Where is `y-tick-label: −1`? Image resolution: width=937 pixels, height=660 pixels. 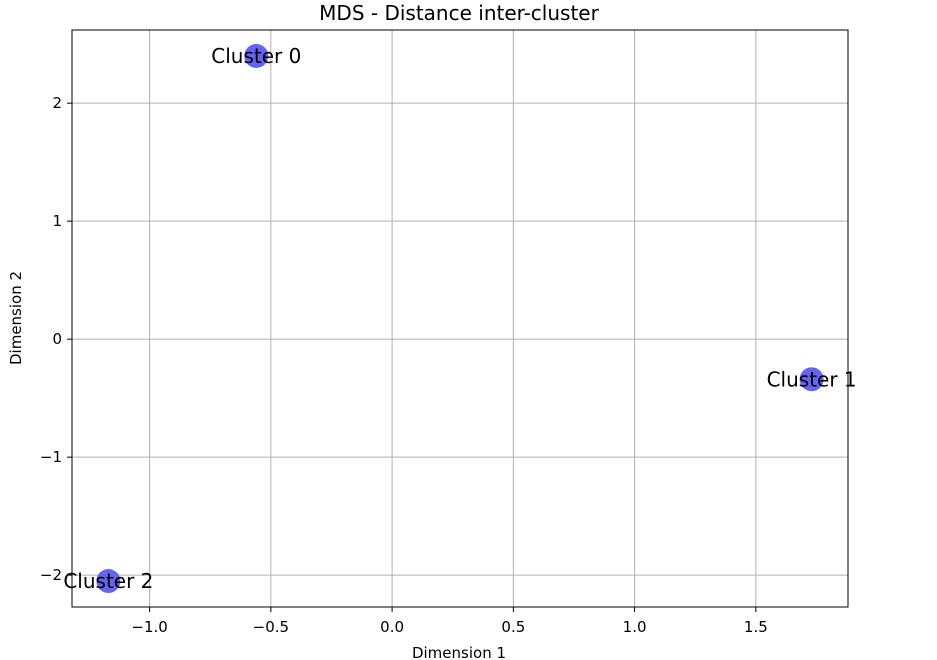
y-tick-label: −1 is located at coordinates (51, 457).